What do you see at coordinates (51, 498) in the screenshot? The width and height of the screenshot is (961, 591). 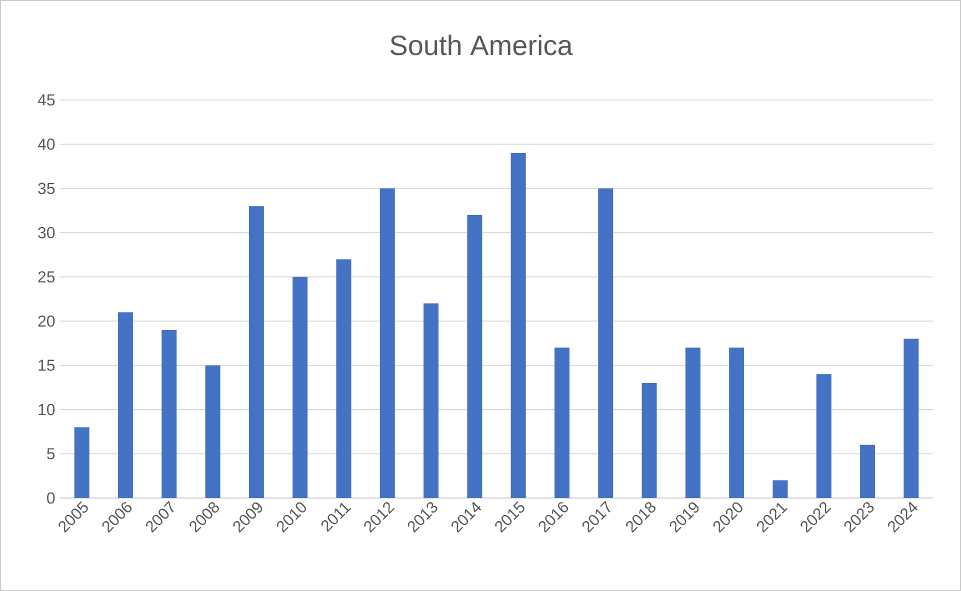 I see `y-tick-label: 0` at bounding box center [51, 498].